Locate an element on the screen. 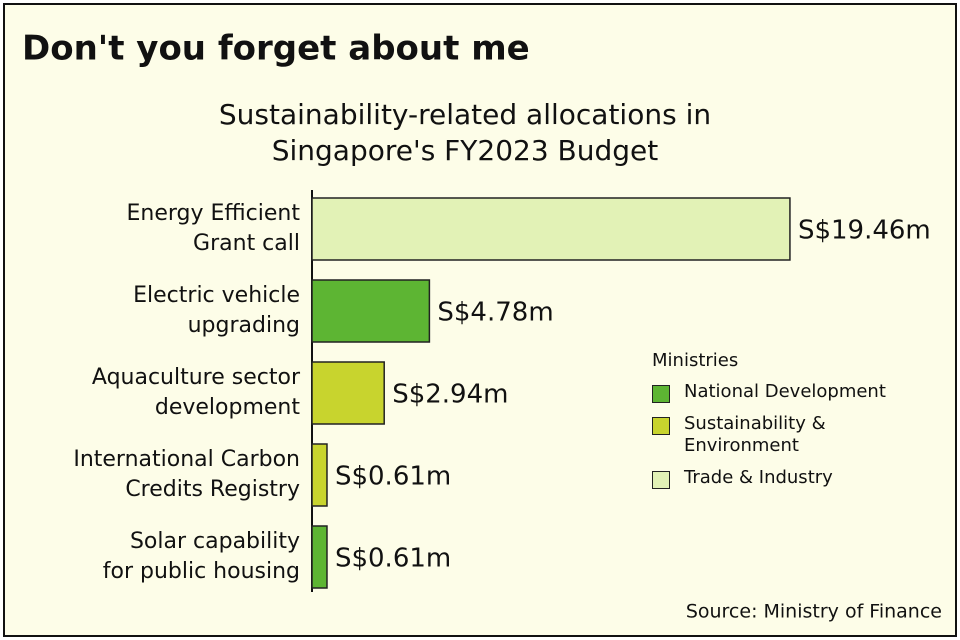 This screenshot has height=640, width=960. y-tick-label: Credits Registry is located at coordinates (212, 489).